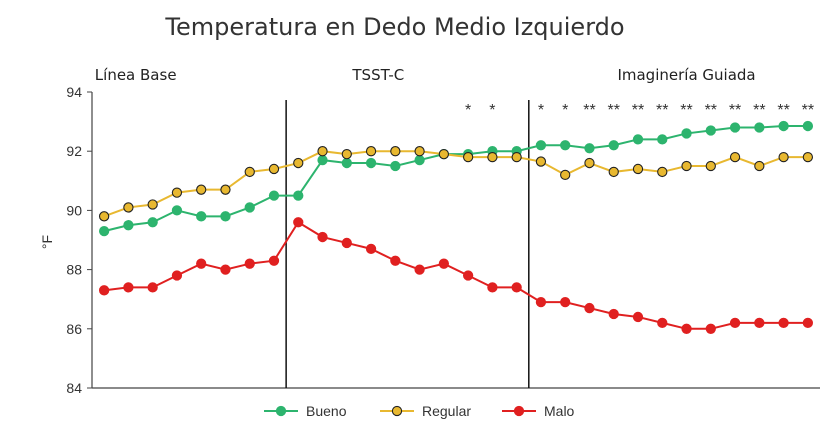 The image size is (840, 442). Describe the element at coordinates (136, 75) in the screenshot. I see `phase-label: Línea Base` at that location.